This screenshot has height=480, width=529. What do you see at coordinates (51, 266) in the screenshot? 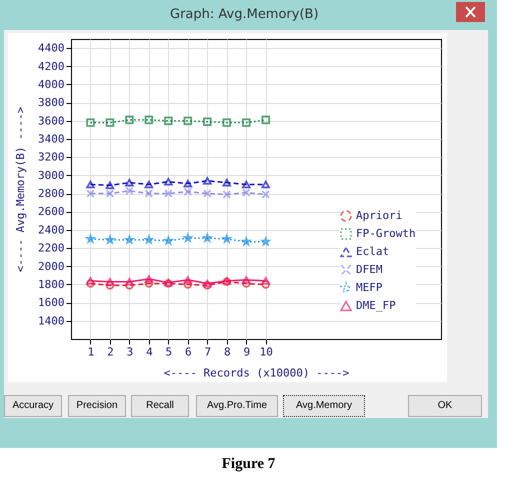
I see `y-tick-label: 2000` at bounding box center [51, 266].